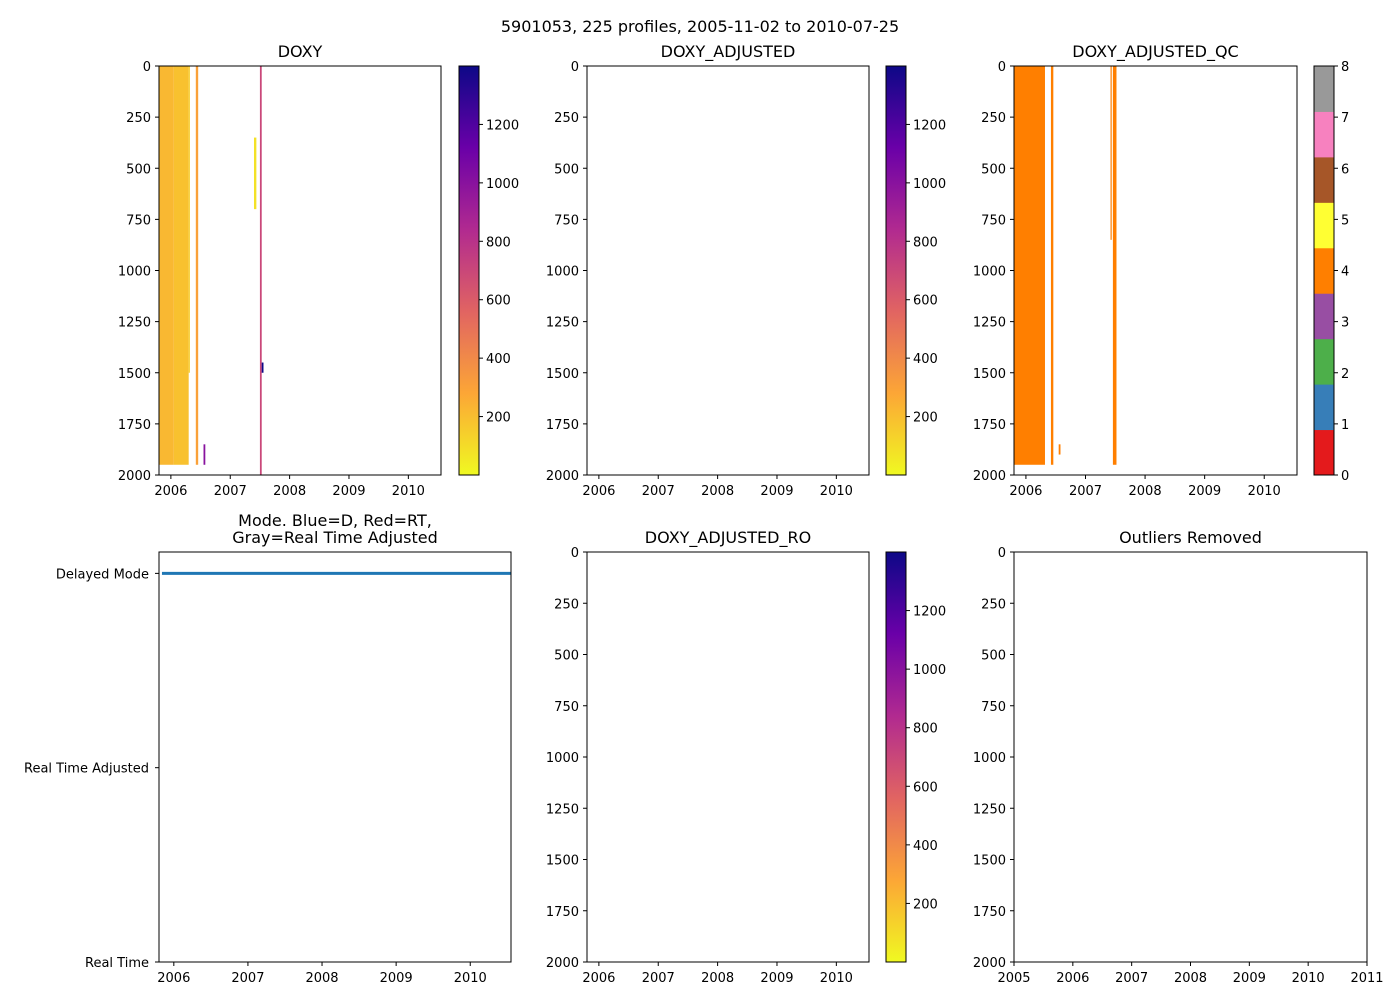 This screenshot has width=1400, height=1000. What do you see at coordinates (1345, 272) in the screenshot?
I see `colorbar-tick-label: 4` at bounding box center [1345, 272].